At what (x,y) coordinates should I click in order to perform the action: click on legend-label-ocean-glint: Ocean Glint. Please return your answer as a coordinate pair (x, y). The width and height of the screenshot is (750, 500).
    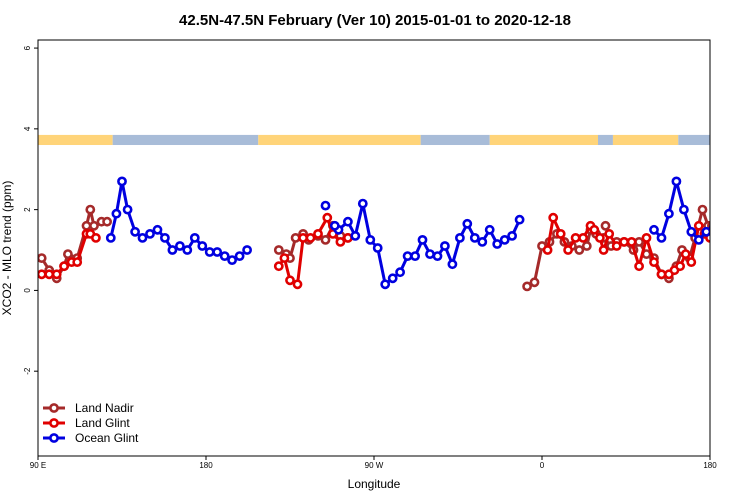
    Looking at the image, I should click on (107, 438).